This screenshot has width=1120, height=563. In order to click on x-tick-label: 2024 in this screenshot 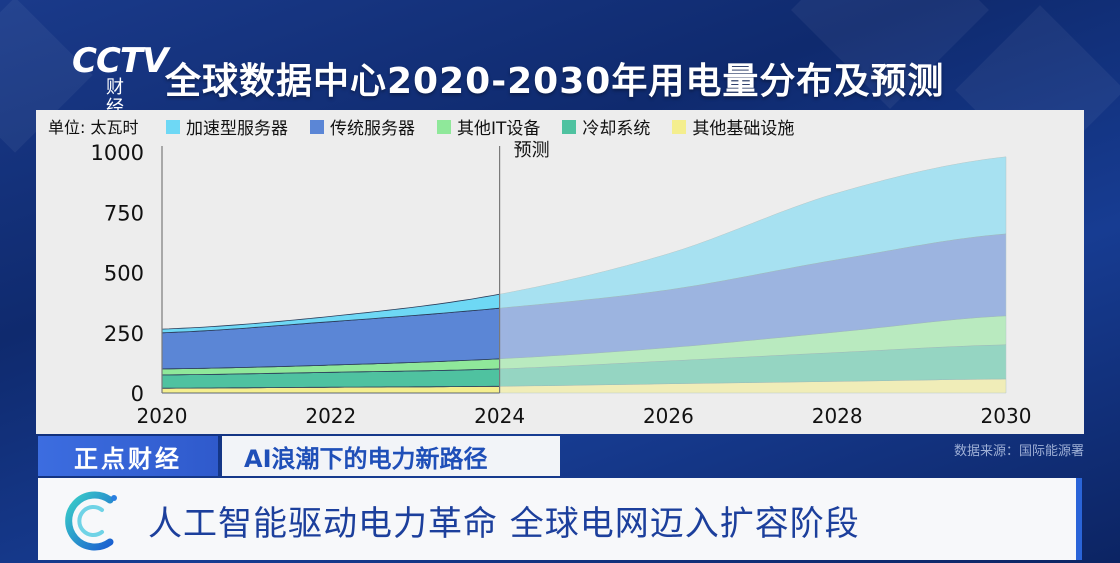, I will do `click(499, 416)`.